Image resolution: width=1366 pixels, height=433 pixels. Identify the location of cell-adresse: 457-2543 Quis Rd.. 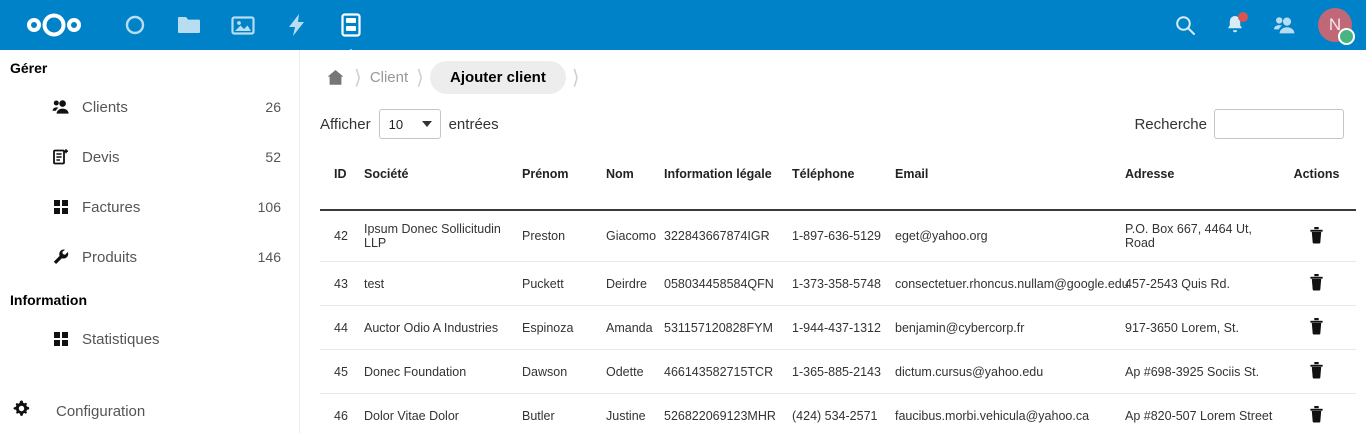
(1201, 283).